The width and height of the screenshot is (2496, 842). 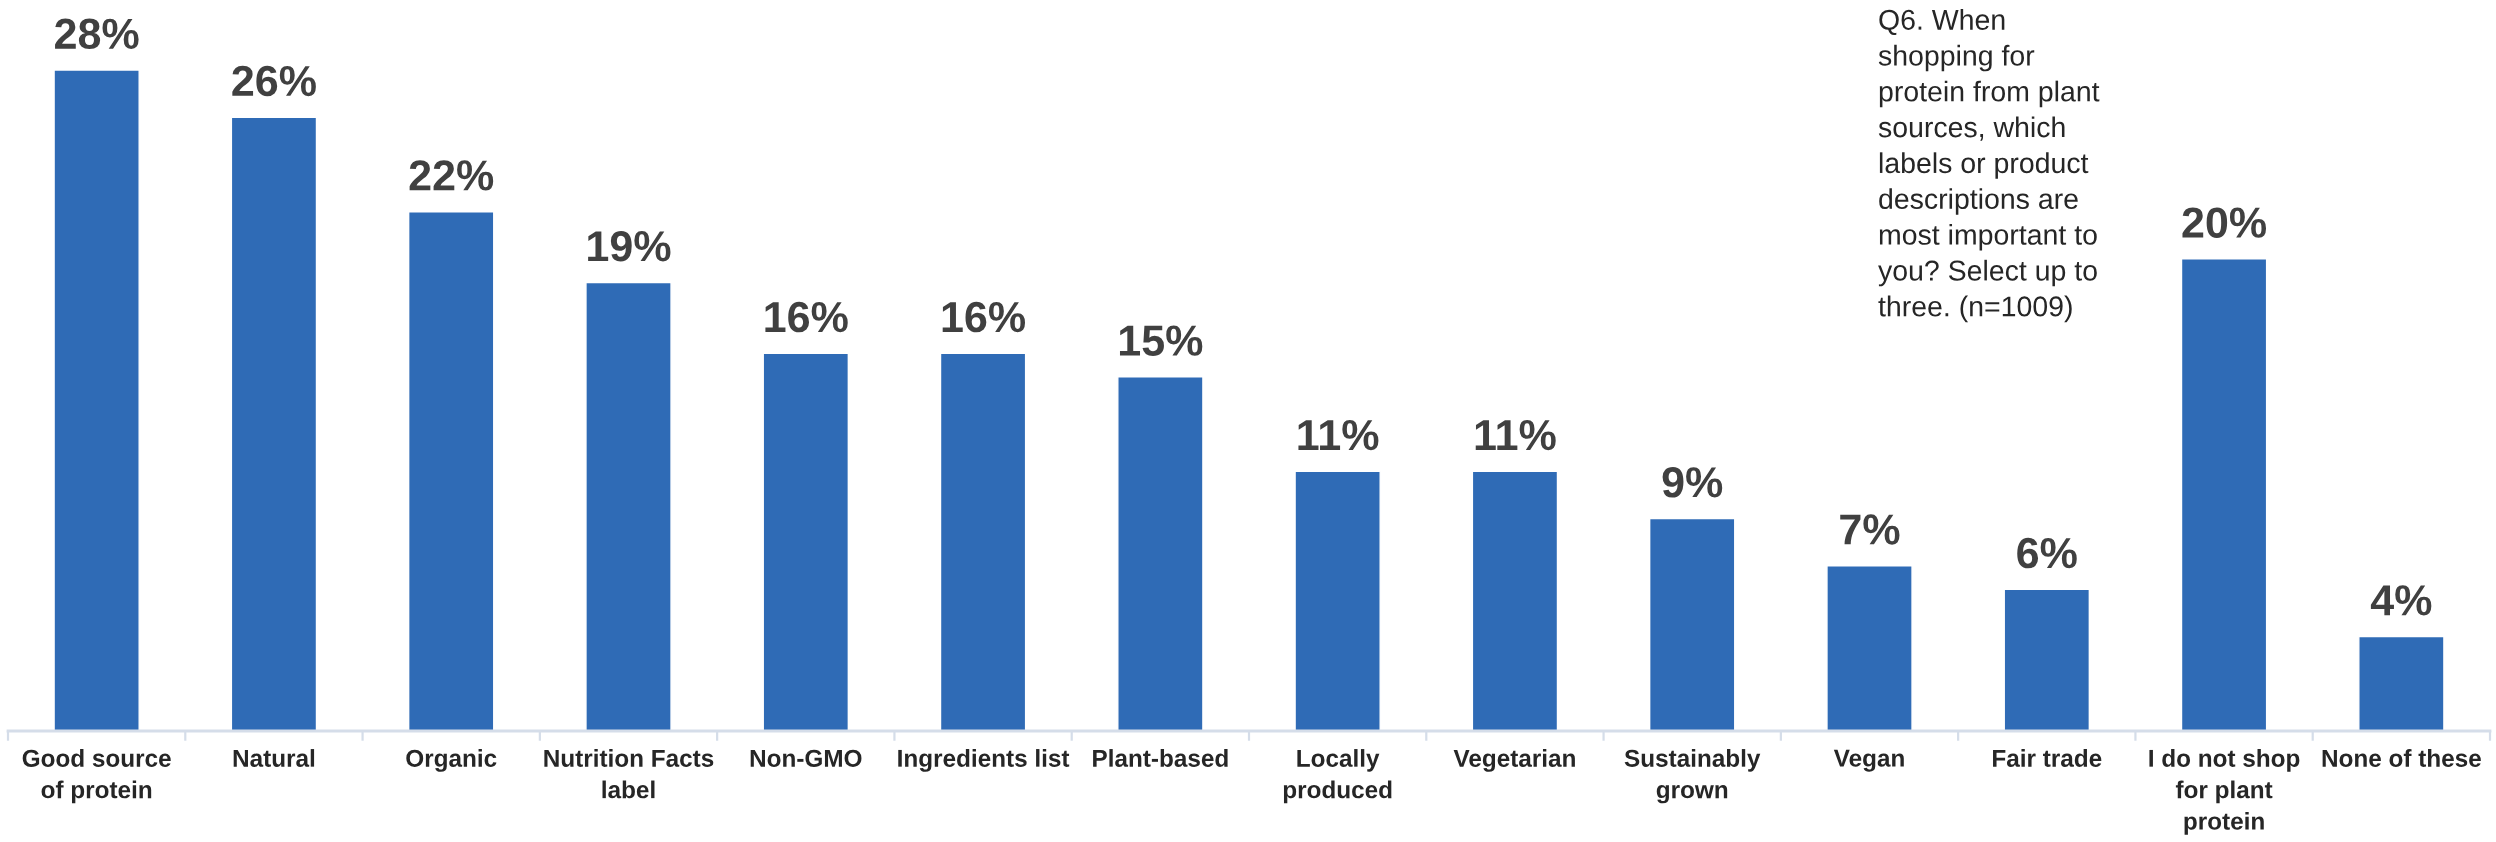 What do you see at coordinates (96, 776) in the screenshot?
I see `x-tick-label: Good source of protein` at bounding box center [96, 776].